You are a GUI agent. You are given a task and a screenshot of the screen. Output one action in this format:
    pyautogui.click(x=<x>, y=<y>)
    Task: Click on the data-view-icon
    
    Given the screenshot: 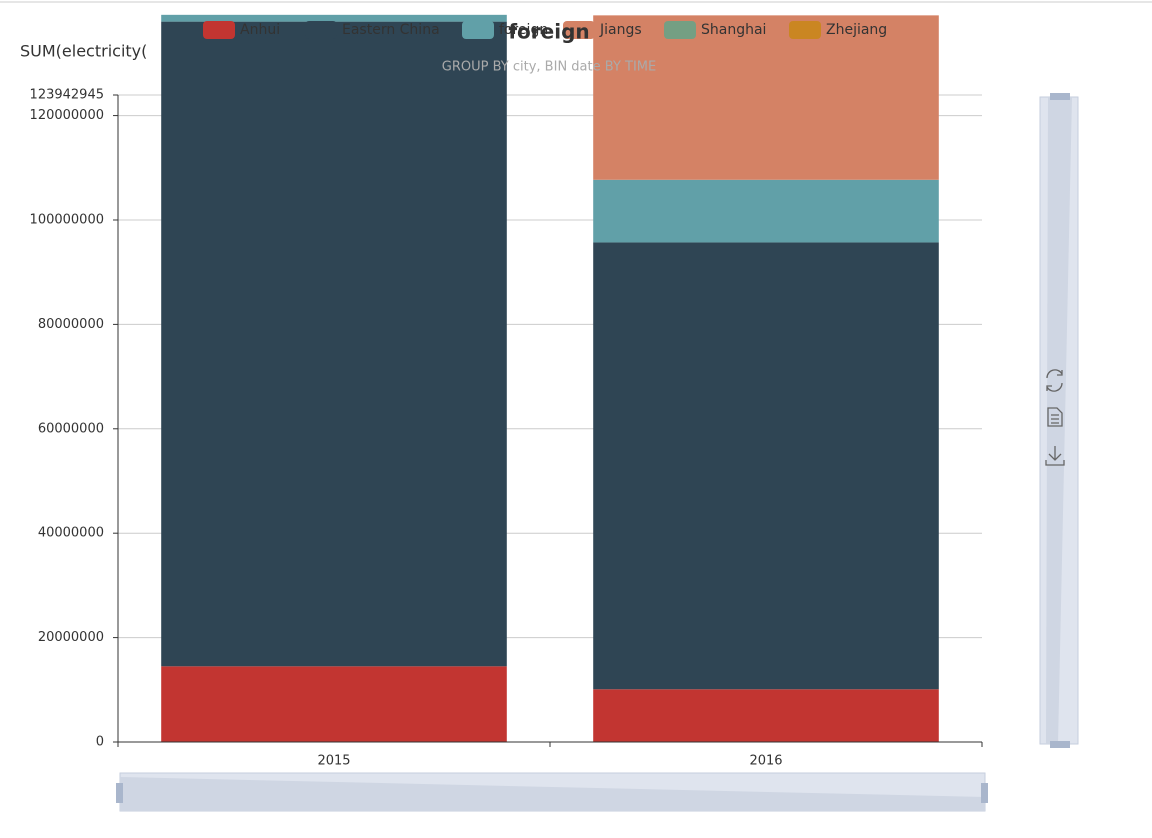 What is the action you would take?
    pyautogui.click(x=1055, y=417)
    